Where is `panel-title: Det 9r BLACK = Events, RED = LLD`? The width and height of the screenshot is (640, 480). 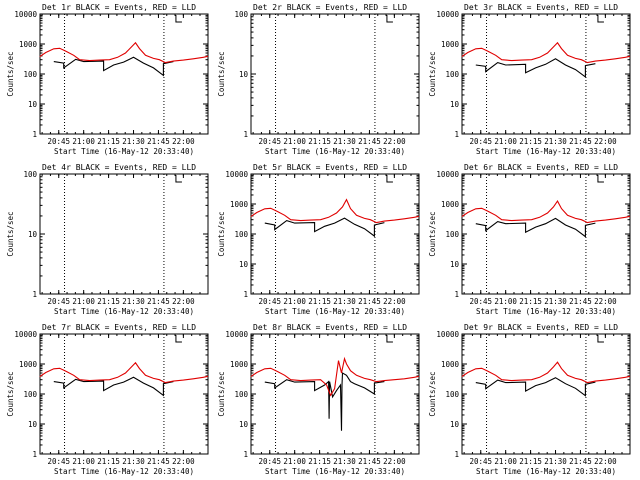
panel-title: Det 9r BLACK = Events, RED = LLD is located at coordinates (541, 327).